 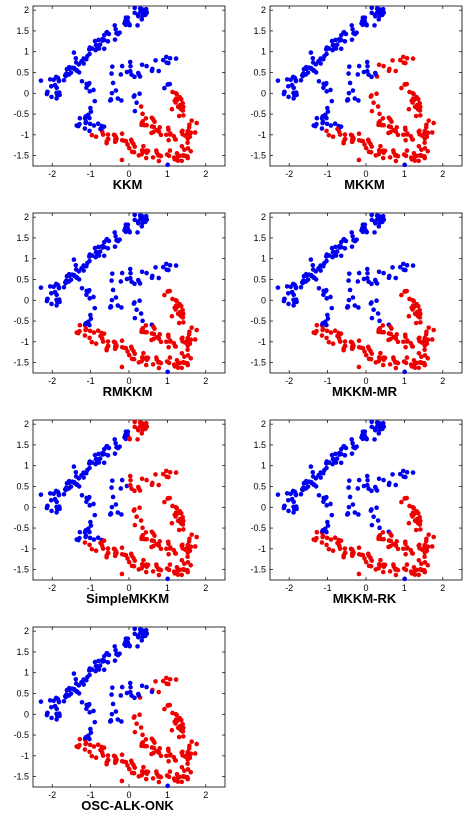 I want to click on y-tick-label: 0.5, so click(x=259, y=72).